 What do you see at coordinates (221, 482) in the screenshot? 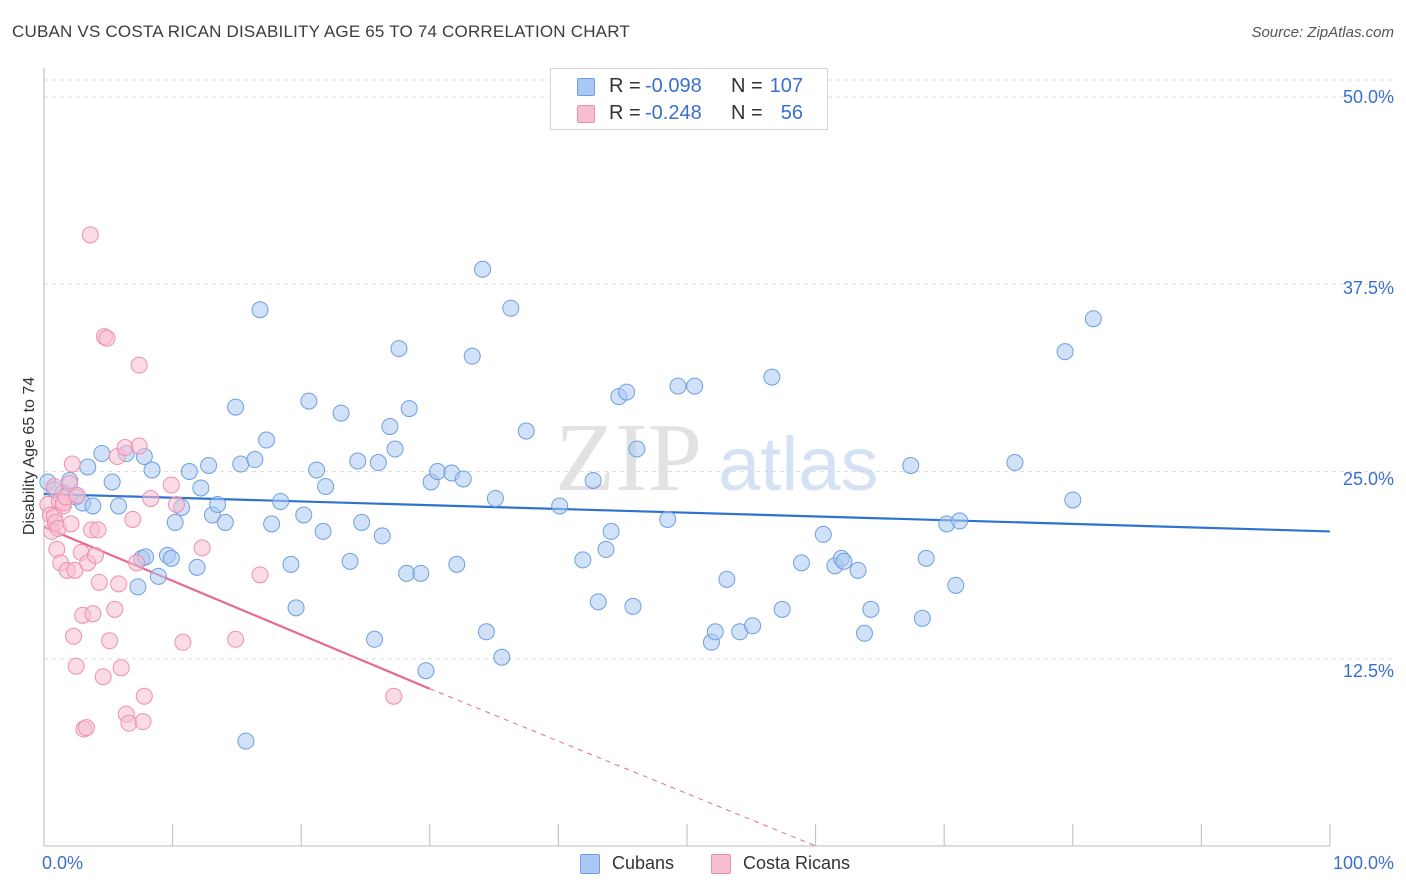
I see `costa-ricans-points` at bounding box center [221, 482].